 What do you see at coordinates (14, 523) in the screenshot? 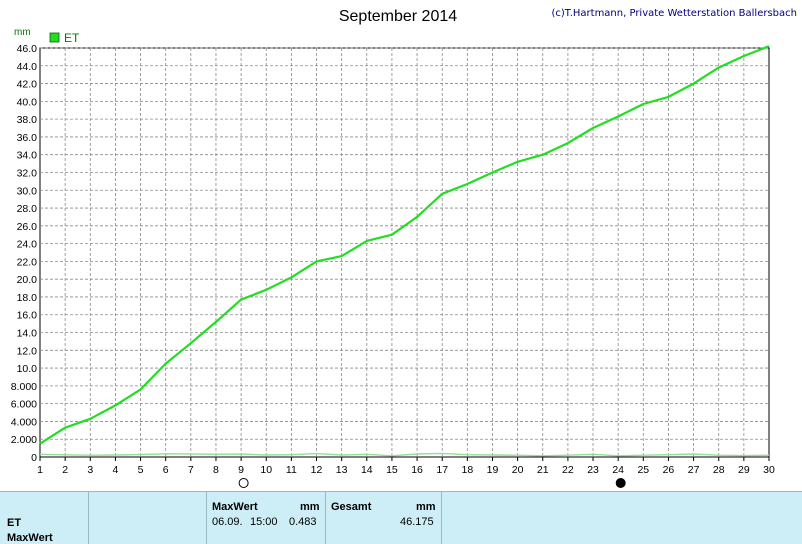
I see `row-label-et: ET` at bounding box center [14, 523].